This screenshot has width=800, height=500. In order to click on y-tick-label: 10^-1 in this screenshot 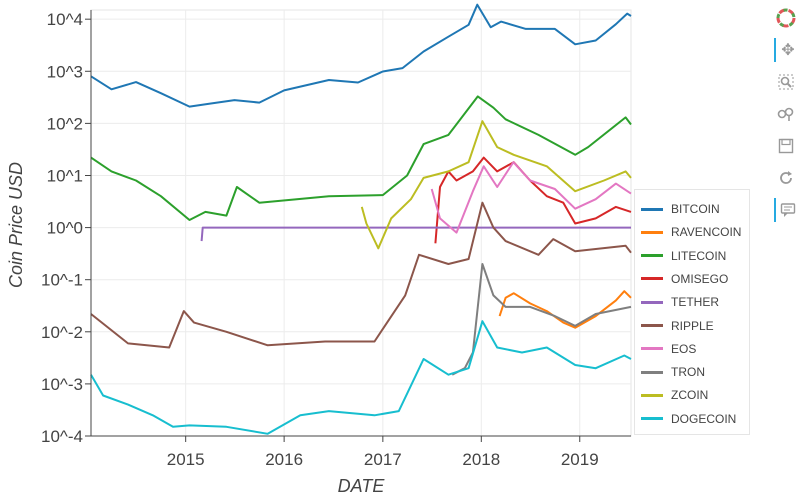, I will do `click(62, 280)`.